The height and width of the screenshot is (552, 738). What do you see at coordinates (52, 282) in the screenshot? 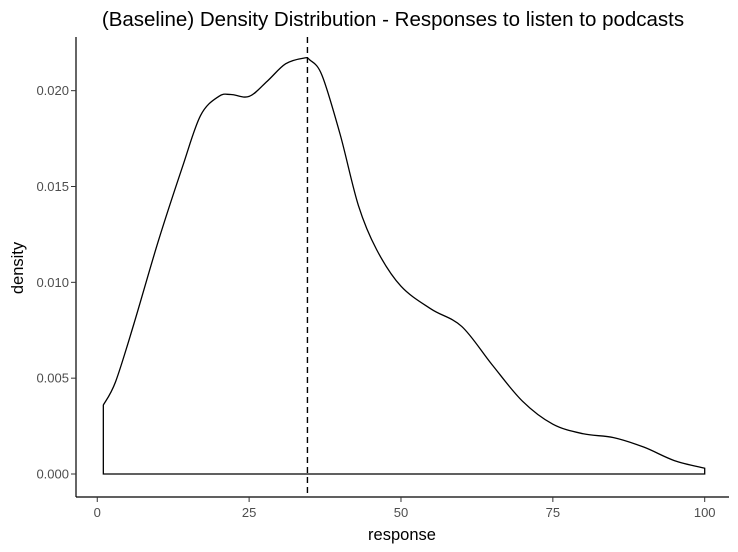
I see `y-tick-label: 0.010` at bounding box center [52, 282].